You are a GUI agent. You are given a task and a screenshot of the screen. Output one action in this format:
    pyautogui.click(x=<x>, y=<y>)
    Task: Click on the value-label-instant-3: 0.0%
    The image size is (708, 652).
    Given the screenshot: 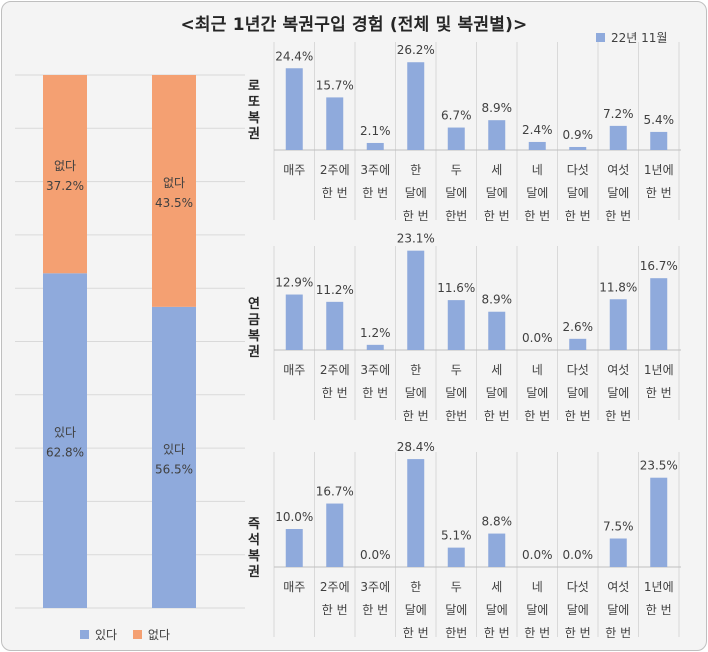 What is the action you would take?
    pyautogui.click(x=375, y=555)
    